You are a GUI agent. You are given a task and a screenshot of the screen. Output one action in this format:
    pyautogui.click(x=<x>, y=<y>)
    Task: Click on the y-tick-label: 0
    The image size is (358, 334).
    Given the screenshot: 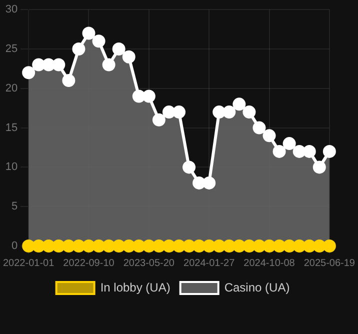 What is the action you would take?
    pyautogui.click(x=14, y=246)
    